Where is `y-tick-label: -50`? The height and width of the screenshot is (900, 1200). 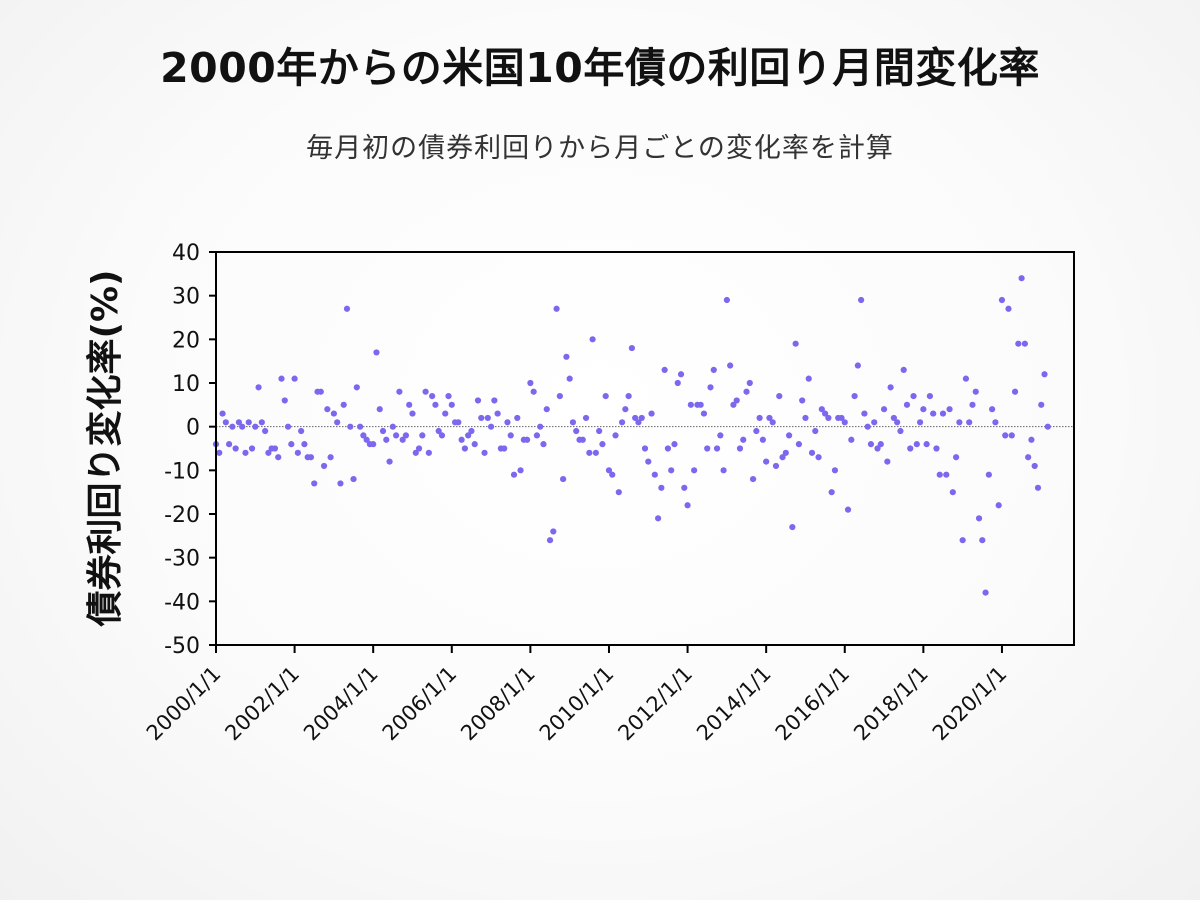 y-tick-label: -50 is located at coordinates (182, 646).